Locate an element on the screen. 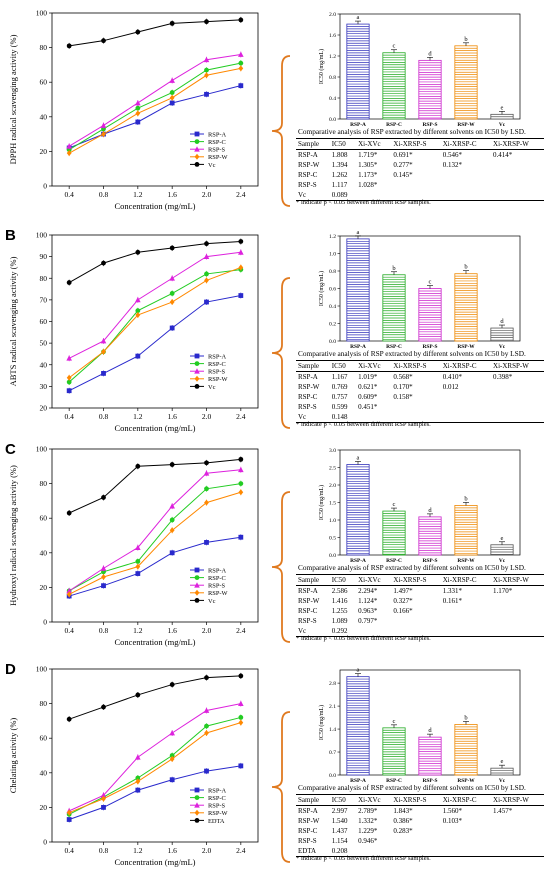 The image size is (550, 879). table-cell: 0.103* is located at coordinates (452, 820).